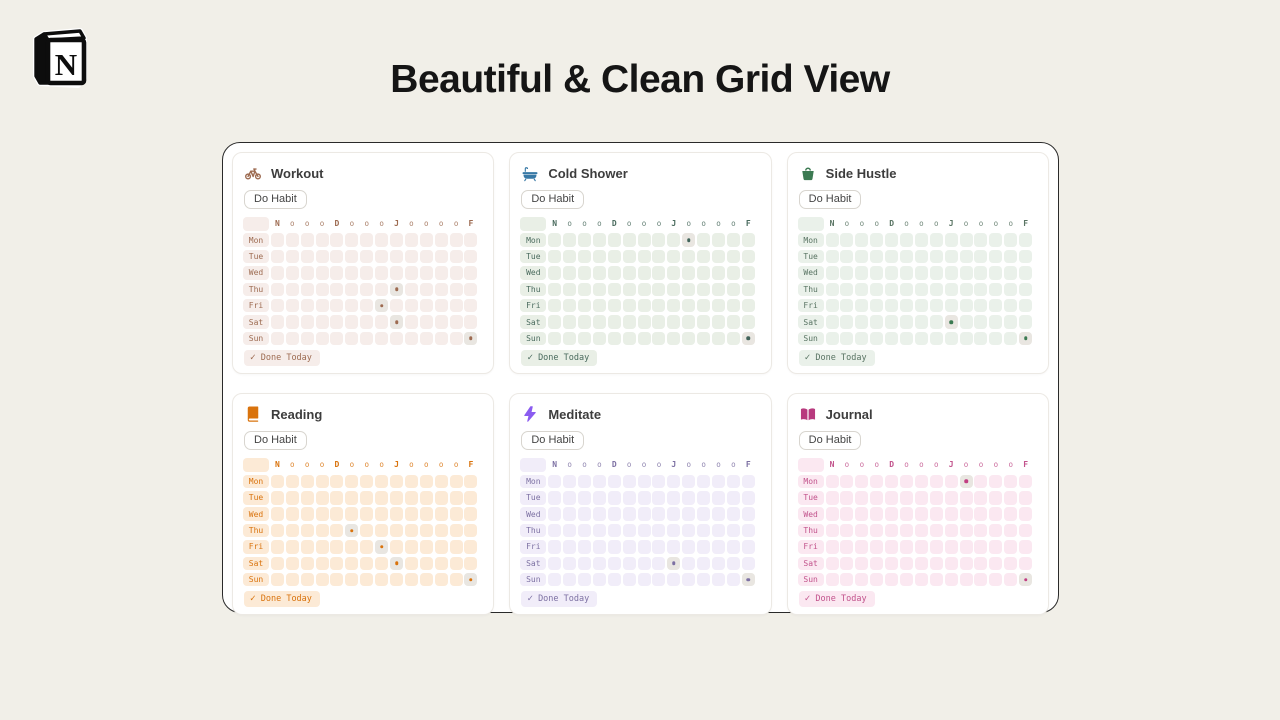 This screenshot has width=1280, height=720. Describe the element at coordinates (533, 273) in the screenshot. I see `day-label: Wed` at that location.